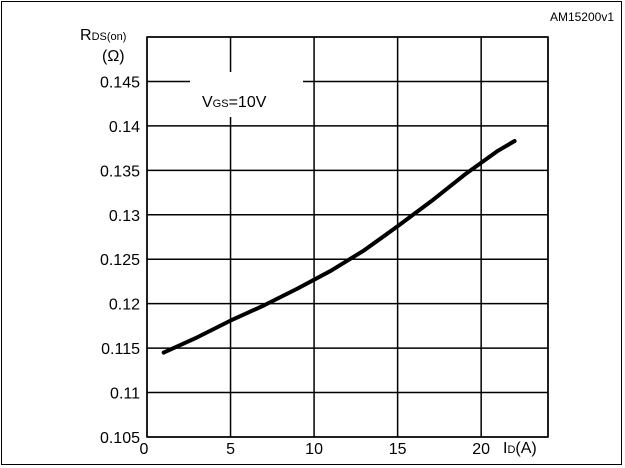 This screenshot has width=625, height=468. I want to click on y-tick-label: 0.125, so click(120, 260).